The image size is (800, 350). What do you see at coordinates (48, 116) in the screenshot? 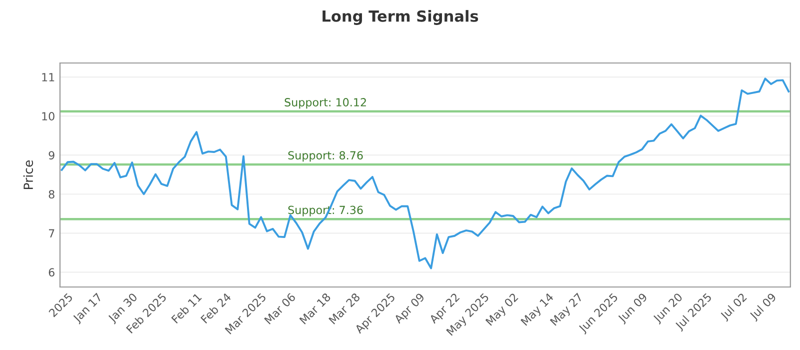
I see `y-tick-label: 10` at bounding box center [48, 116].